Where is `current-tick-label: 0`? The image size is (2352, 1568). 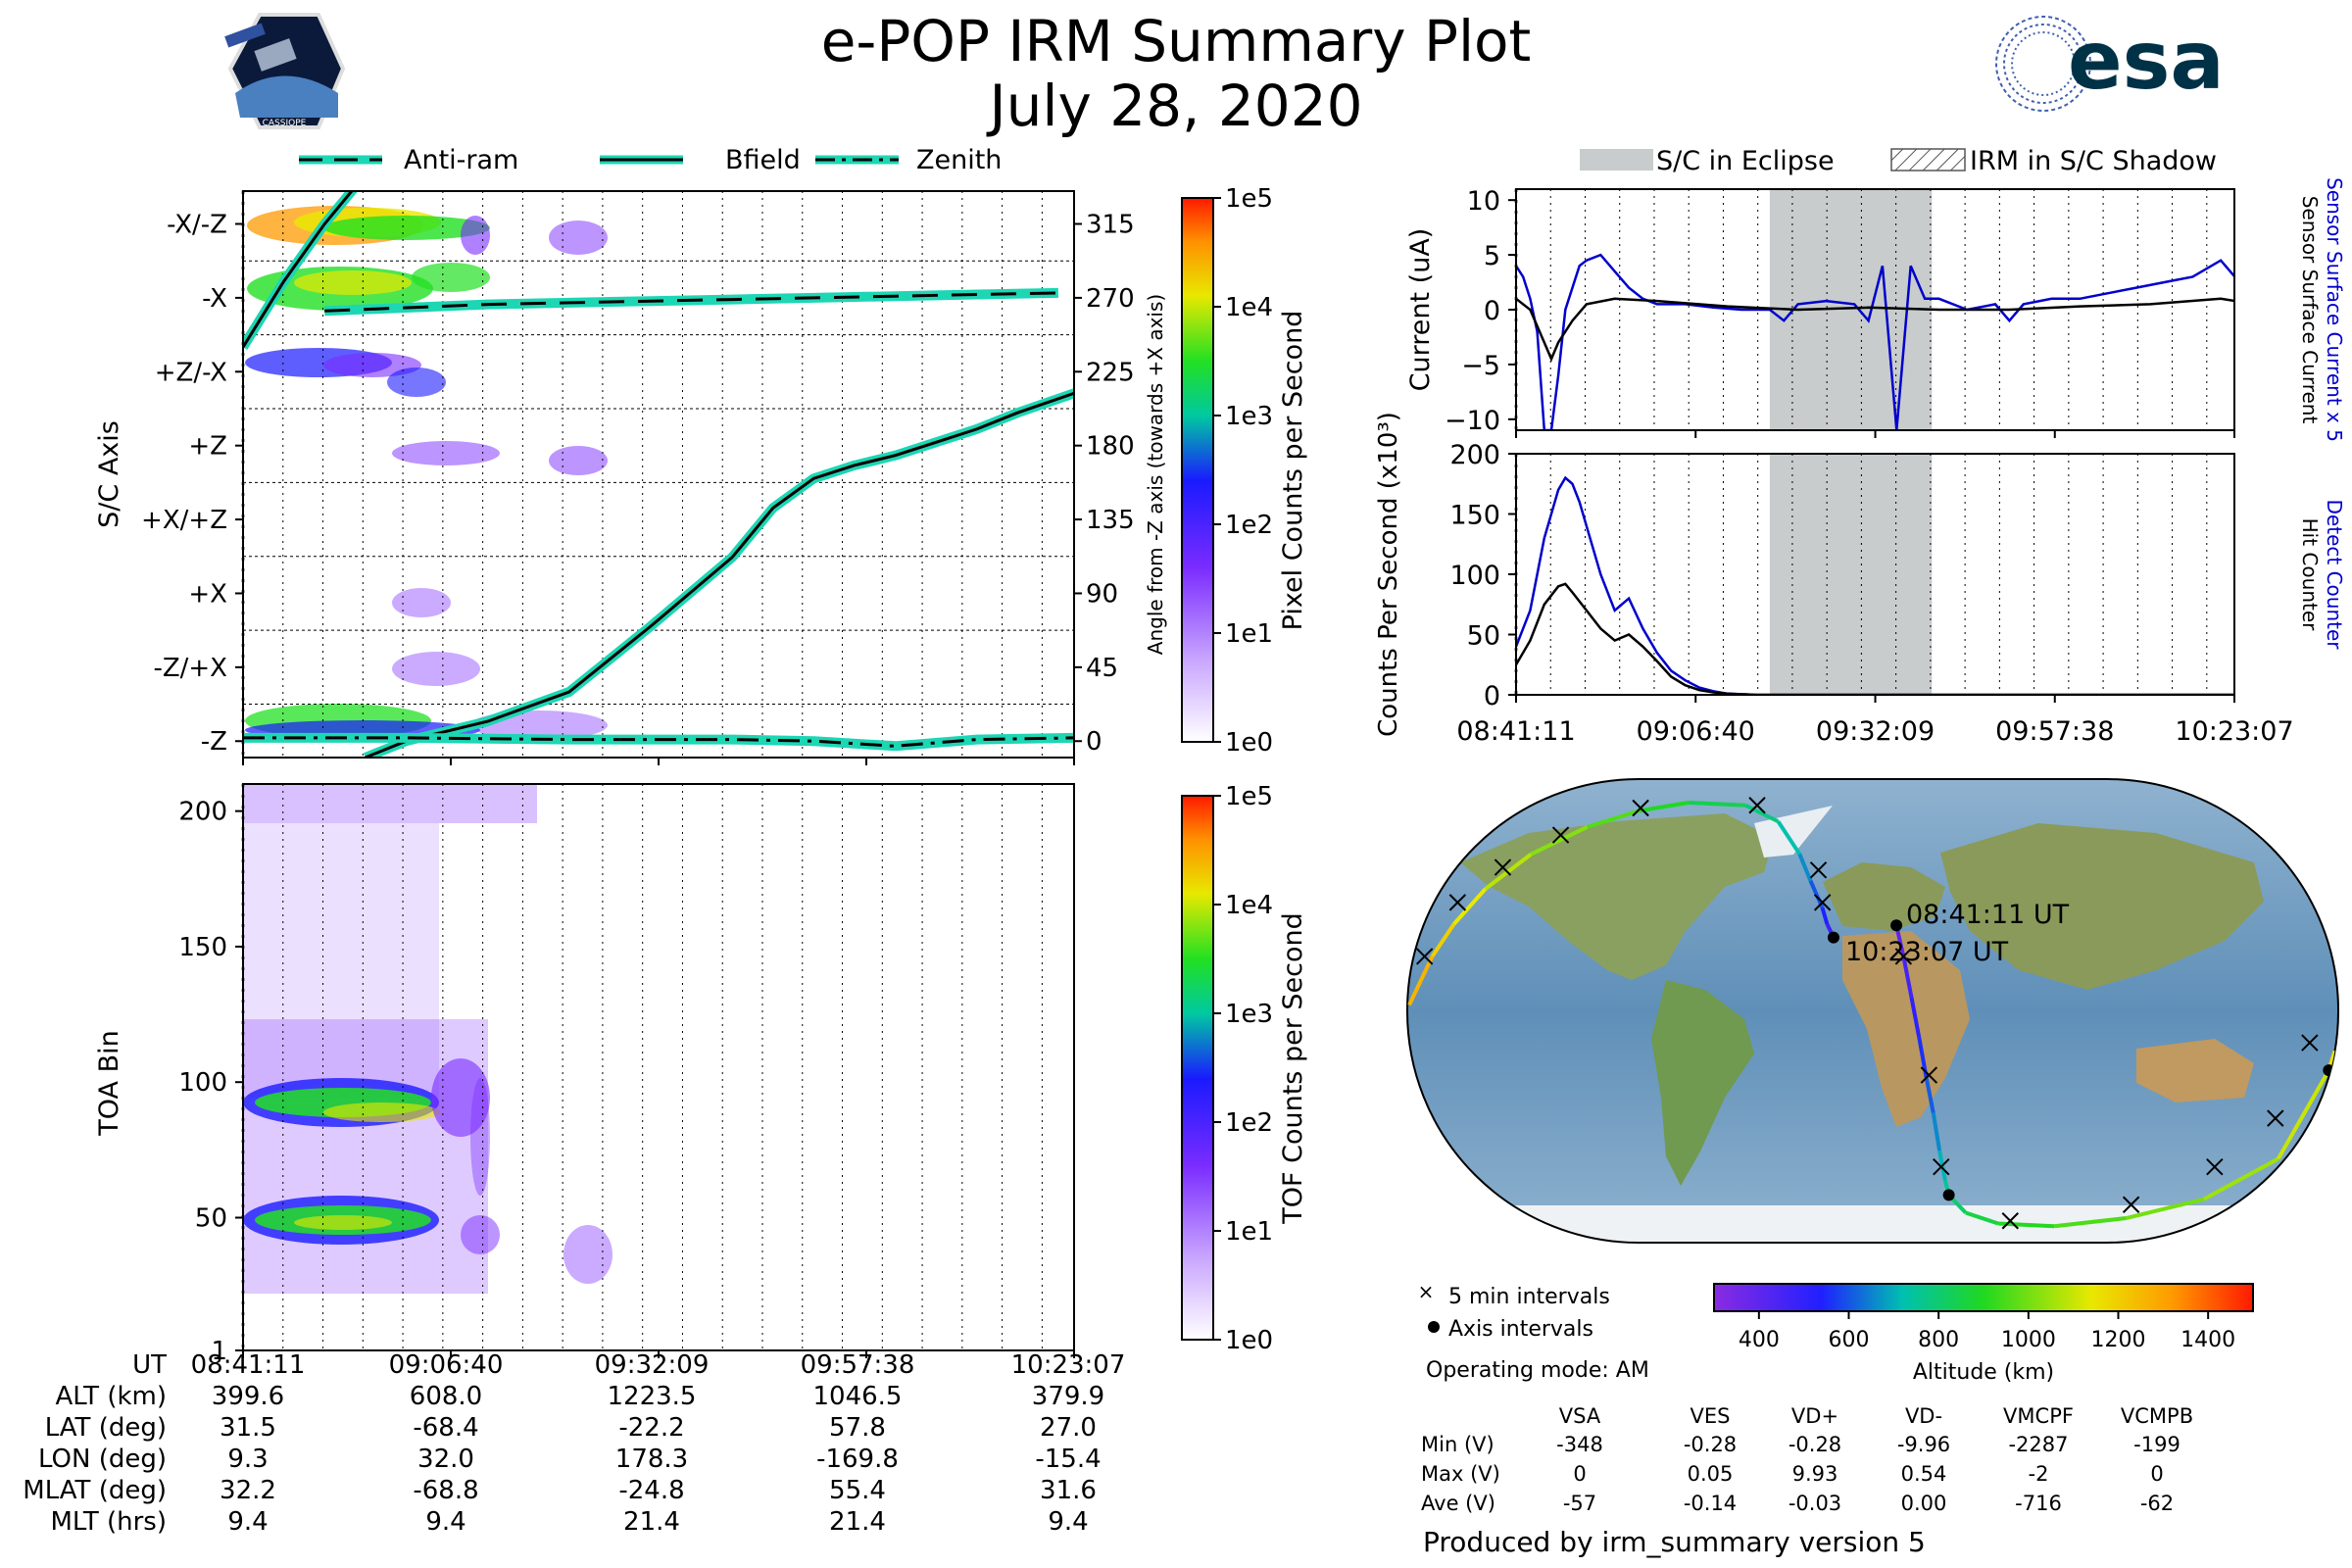
current-tick-label: 0 is located at coordinates (1492, 311).